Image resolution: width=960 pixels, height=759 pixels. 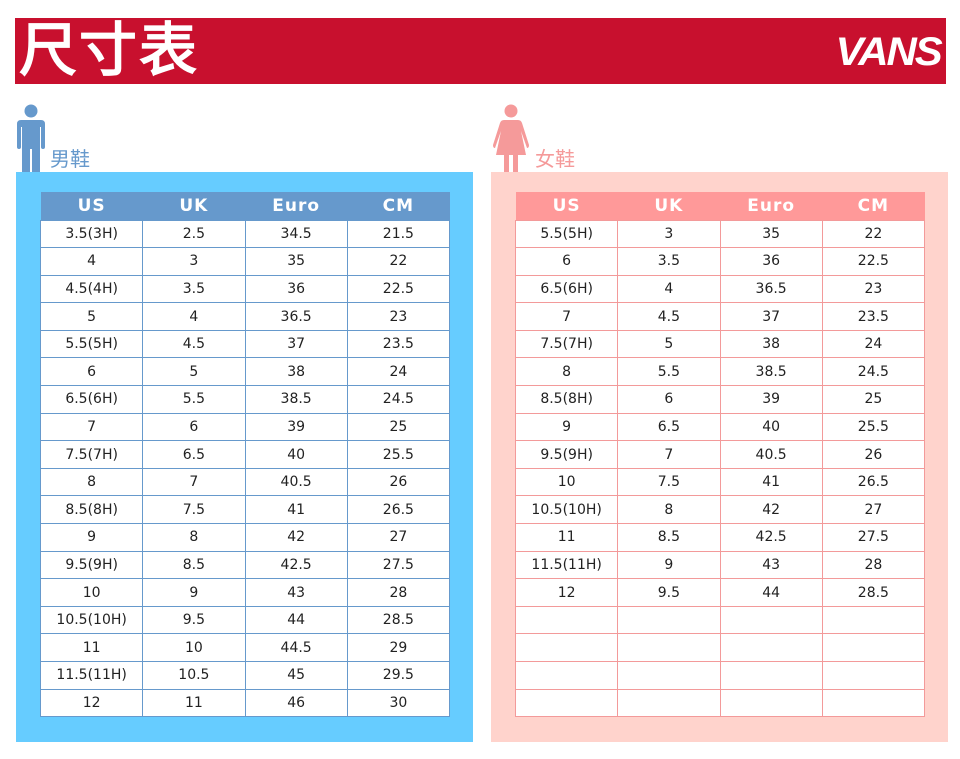 I want to click on table-cell: 4.5, so click(x=669, y=316).